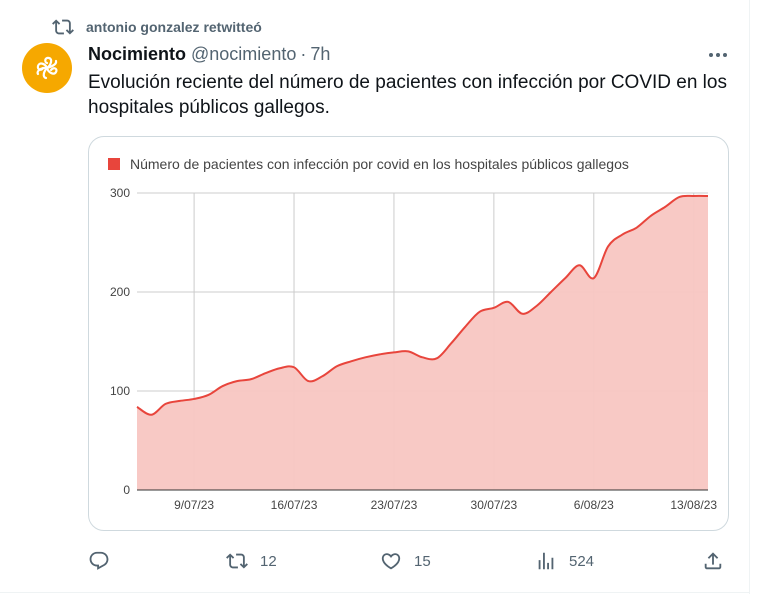 The width and height of the screenshot is (766, 594). Describe the element at coordinates (114, 164) in the screenshot. I see `legend-swatch` at that location.